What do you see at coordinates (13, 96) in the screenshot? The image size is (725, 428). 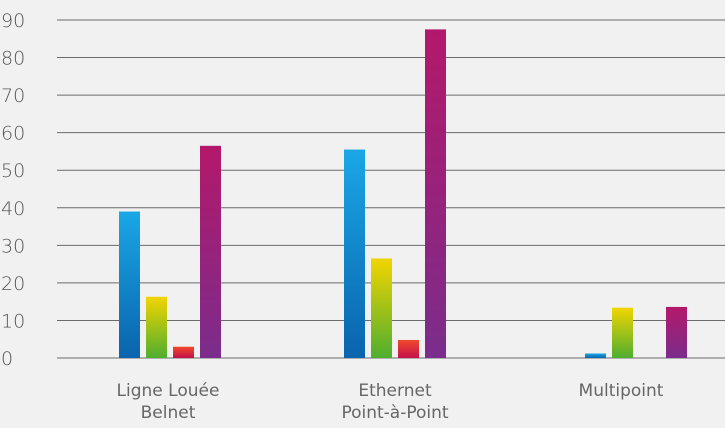 I see `y-tick-label: 70` at bounding box center [13, 96].